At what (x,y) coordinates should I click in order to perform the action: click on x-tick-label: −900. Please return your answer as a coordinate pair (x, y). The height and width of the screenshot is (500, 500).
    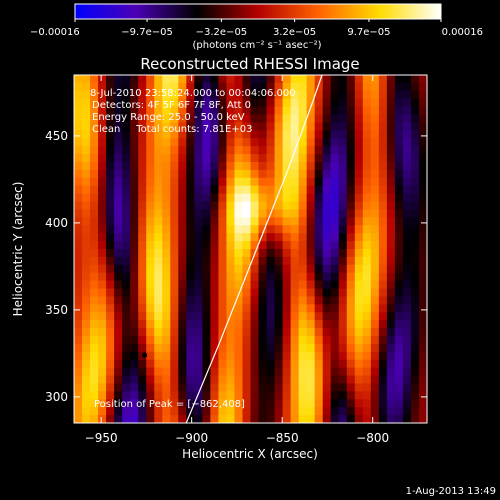
    Looking at the image, I should click on (191, 438).